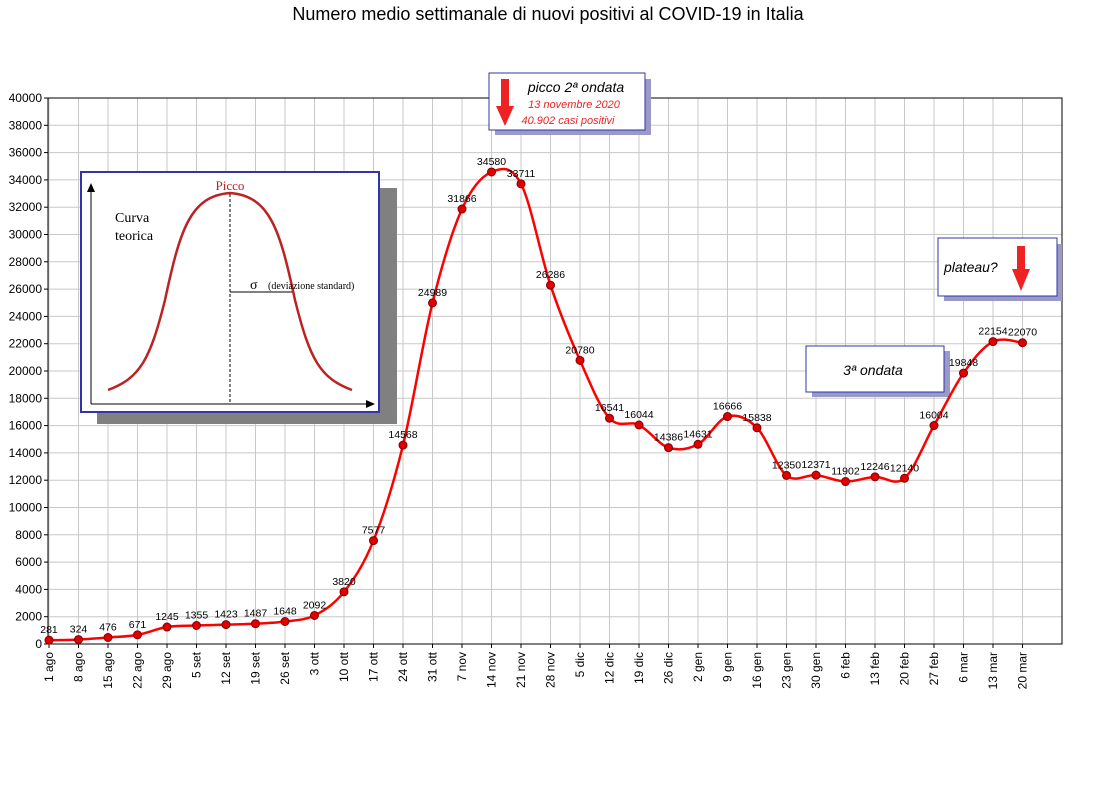  What do you see at coordinates (492, 670) in the screenshot?
I see `x-tick-label: 14 nov` at bounding box center [492, 670].